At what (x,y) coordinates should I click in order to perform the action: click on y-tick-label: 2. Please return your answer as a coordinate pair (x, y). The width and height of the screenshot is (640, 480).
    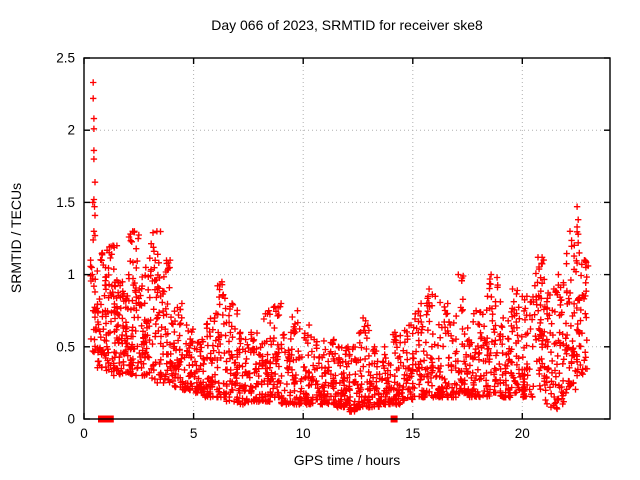
    Looking at the image, I should click on (71, 130).